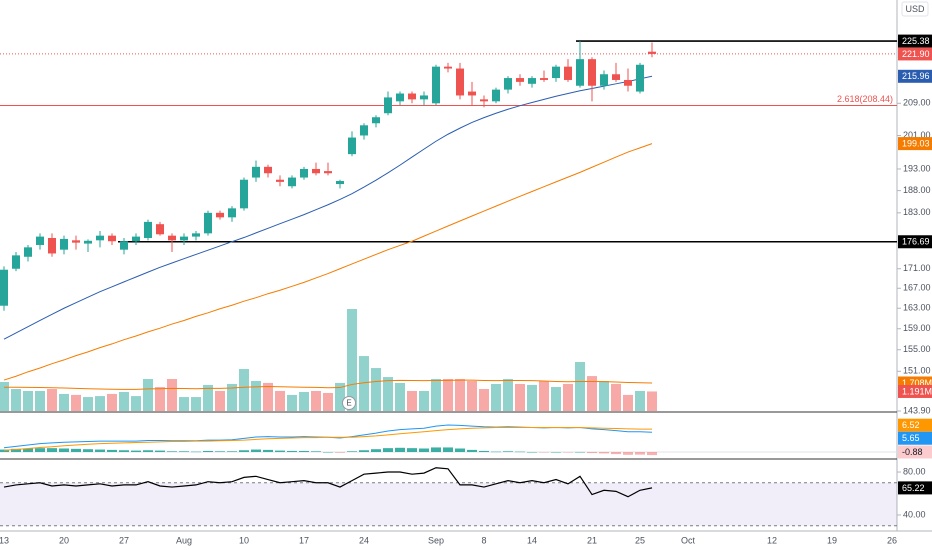  I want to click on rsi-label: 65.22, so click(913, 488).